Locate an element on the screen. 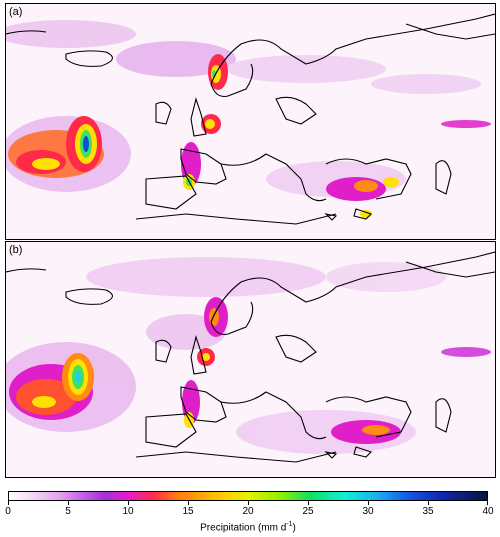 The image size is (500, 537). colorbar-tick-label: 20 is located at coordinates (248, 511).